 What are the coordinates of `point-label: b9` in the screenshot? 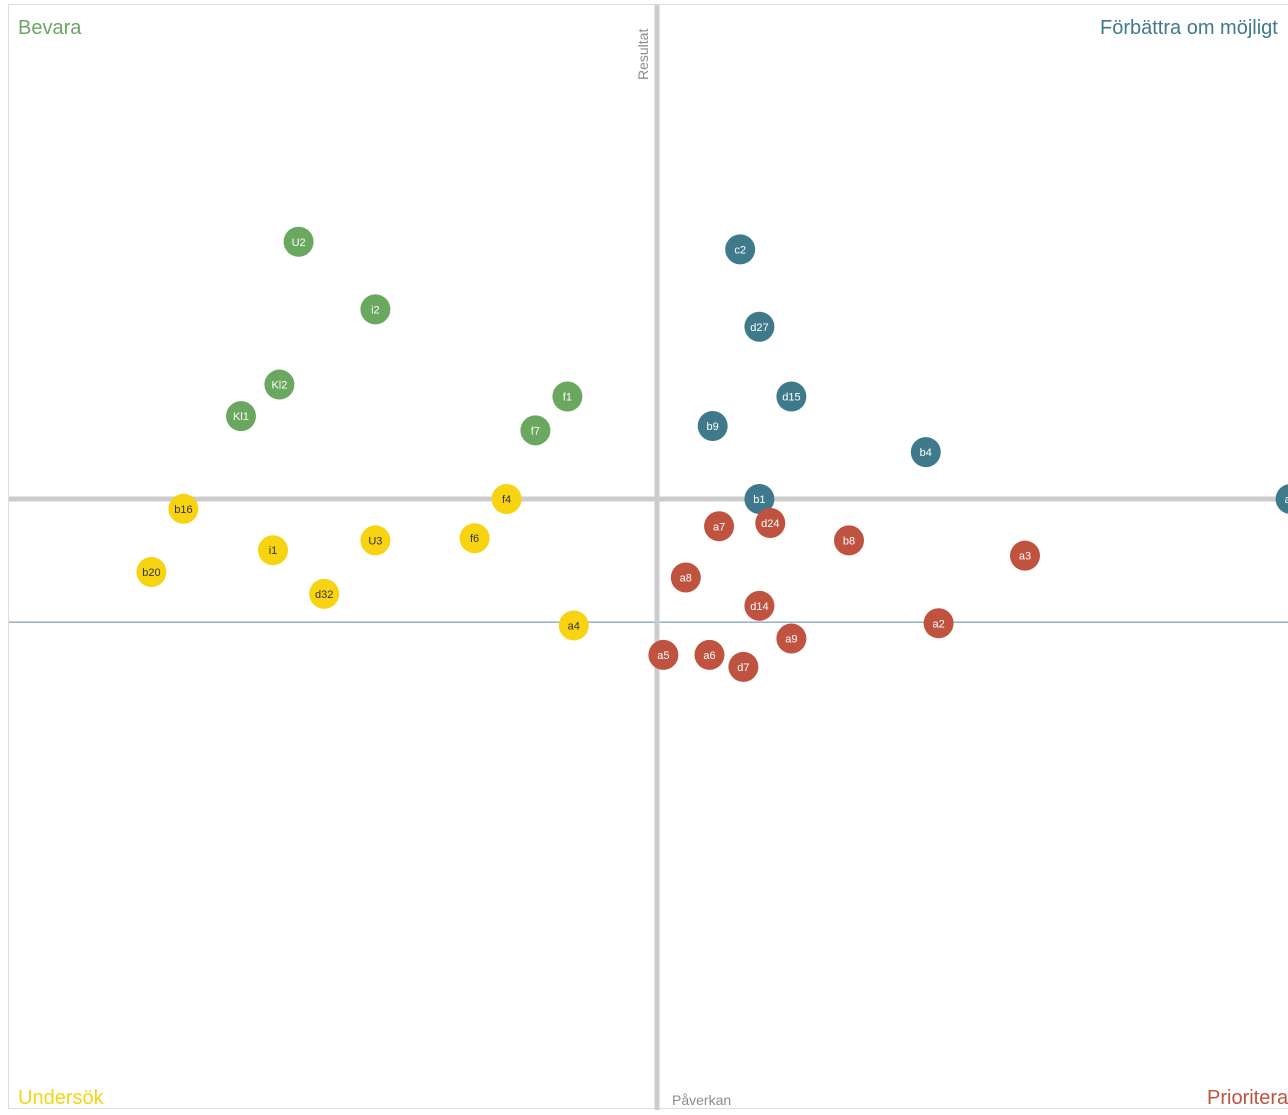 It's located at (713, 427).